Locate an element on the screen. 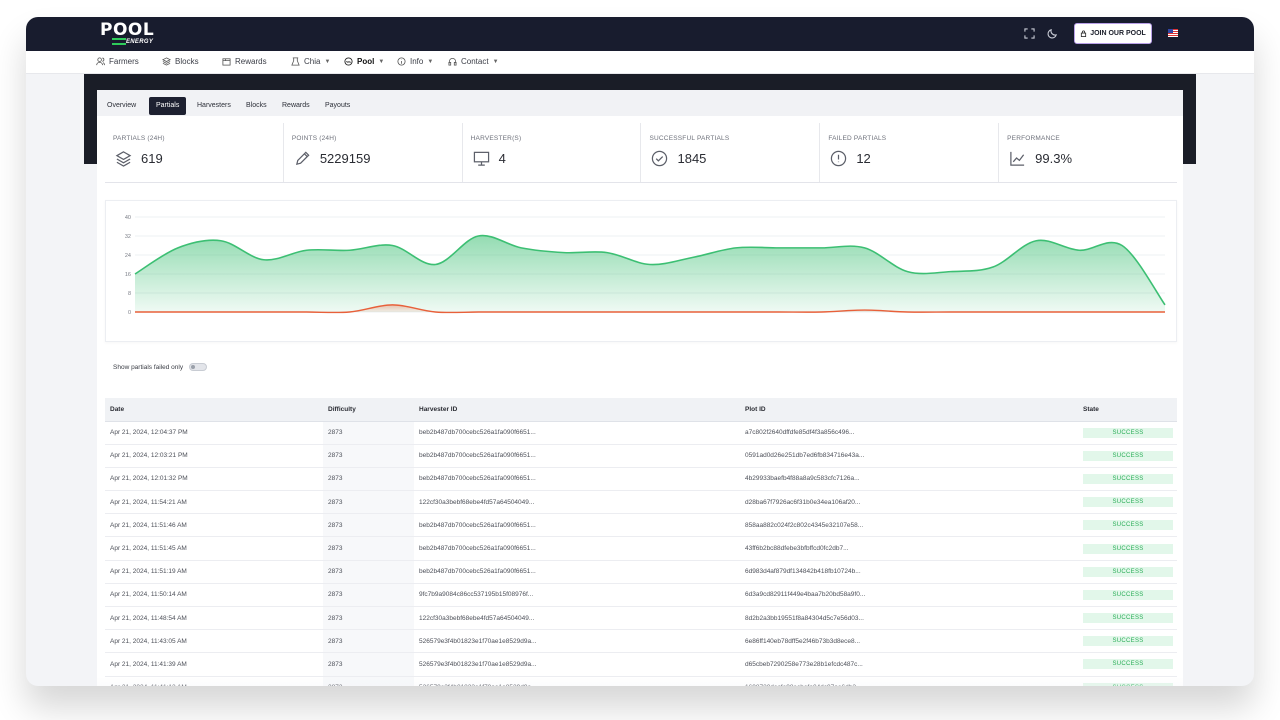 The width and height of the screenshot is (1280, 720). col-date: Date is located at coordinates (214, 410).